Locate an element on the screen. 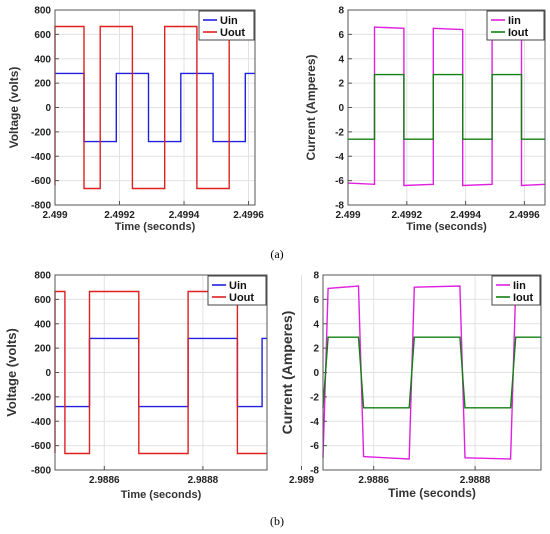 The height and width of the screenshot is (534, 550). caption-a: (a) is located at coordinates (276, 254).